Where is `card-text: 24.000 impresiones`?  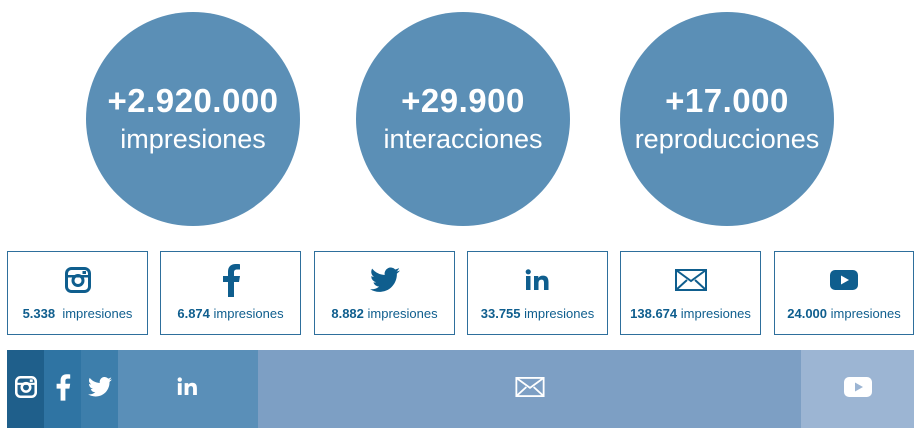 card-text: 24.000 impresiones is located at coordinates (843, 313).